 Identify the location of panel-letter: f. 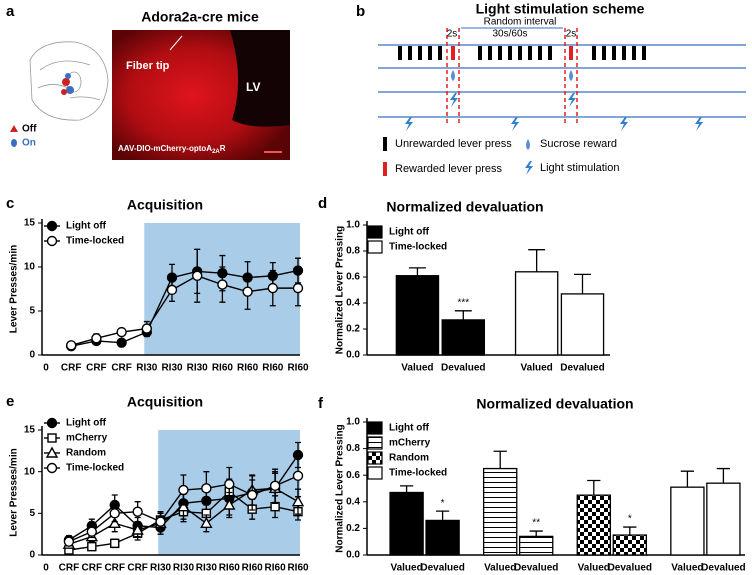
(321, 403).